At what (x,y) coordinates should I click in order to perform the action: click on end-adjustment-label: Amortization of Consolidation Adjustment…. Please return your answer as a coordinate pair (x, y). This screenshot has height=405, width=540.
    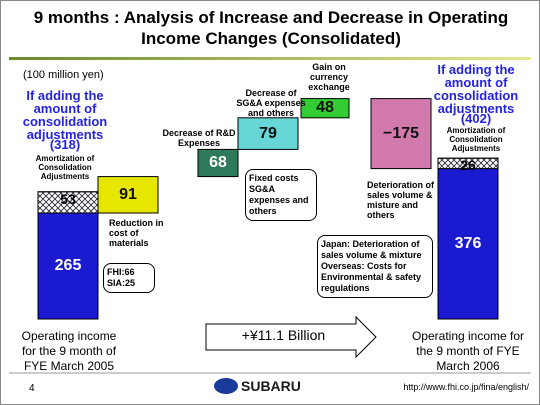
    Looking at the image, I should click on (476, 139).